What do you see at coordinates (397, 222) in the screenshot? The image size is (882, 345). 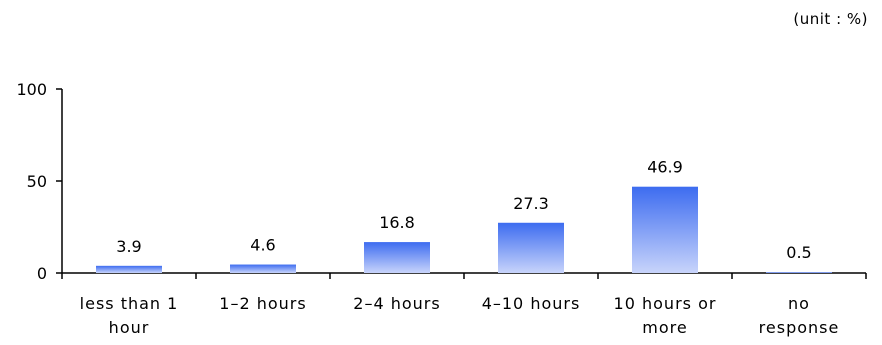 I see `value-label: 16.8` at bounding box center [397, 222].